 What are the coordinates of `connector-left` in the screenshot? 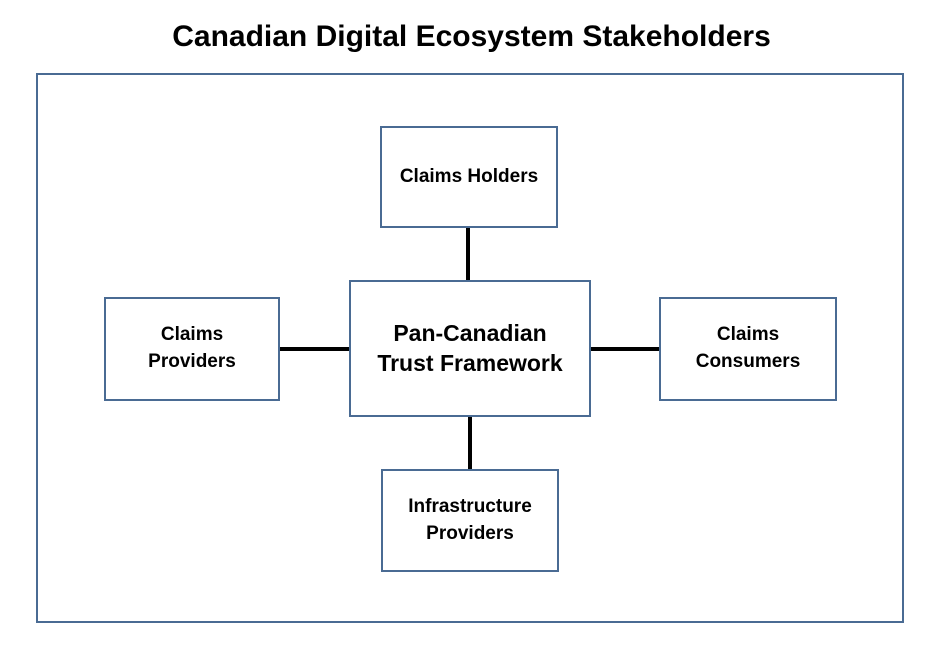 It's located at (315, 349).